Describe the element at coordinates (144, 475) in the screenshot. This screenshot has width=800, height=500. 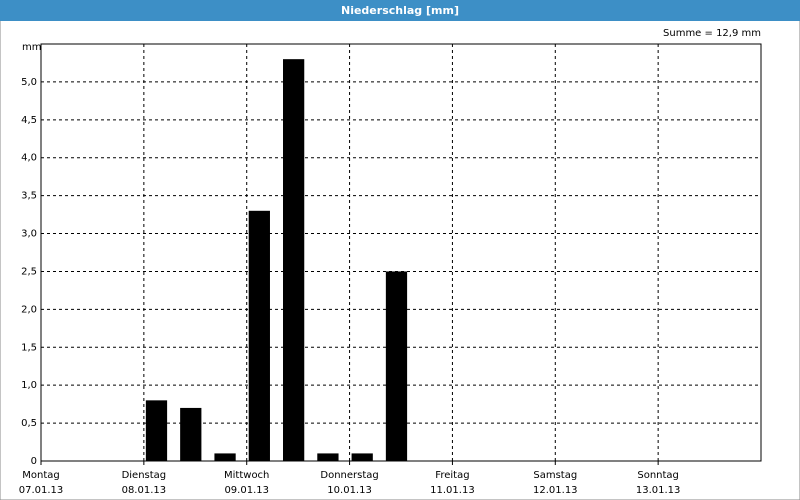
I see `x-day-label: Dienstag` at that location.